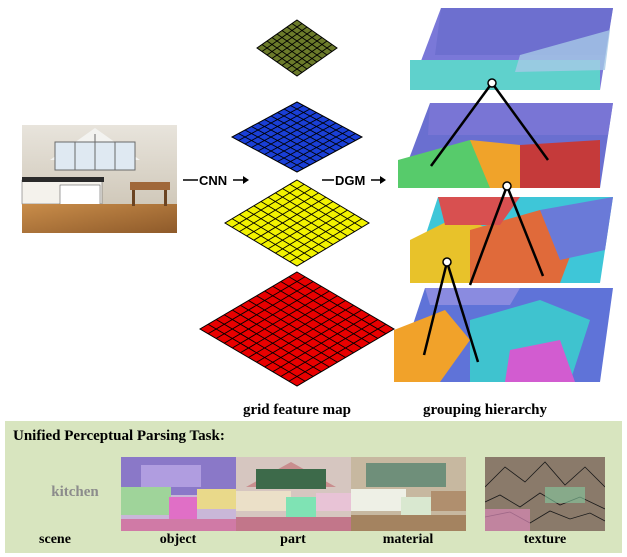  Describe the element at coordinates (408, 539) in the screenshot. I see `task-label-material: material` at that location.